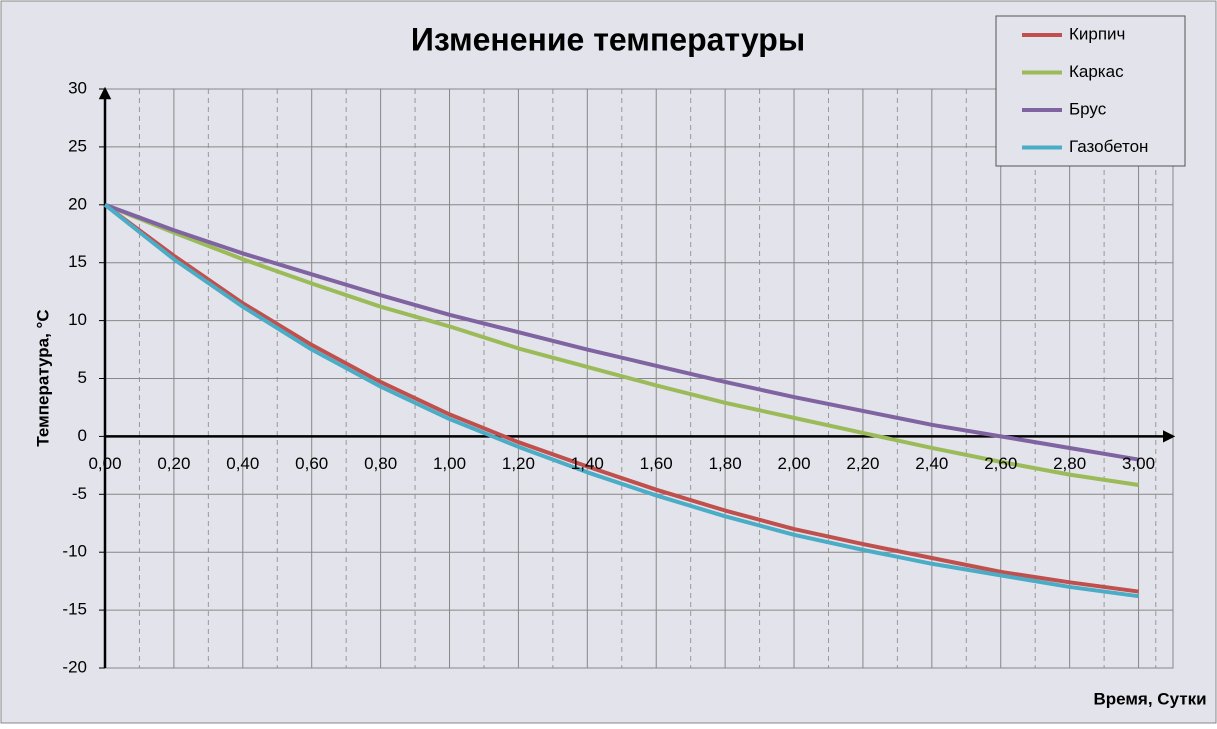  Describe the element at coordinates (608, 39) in the screenshot. I see `chart-title: Изменение температуры` at that location.